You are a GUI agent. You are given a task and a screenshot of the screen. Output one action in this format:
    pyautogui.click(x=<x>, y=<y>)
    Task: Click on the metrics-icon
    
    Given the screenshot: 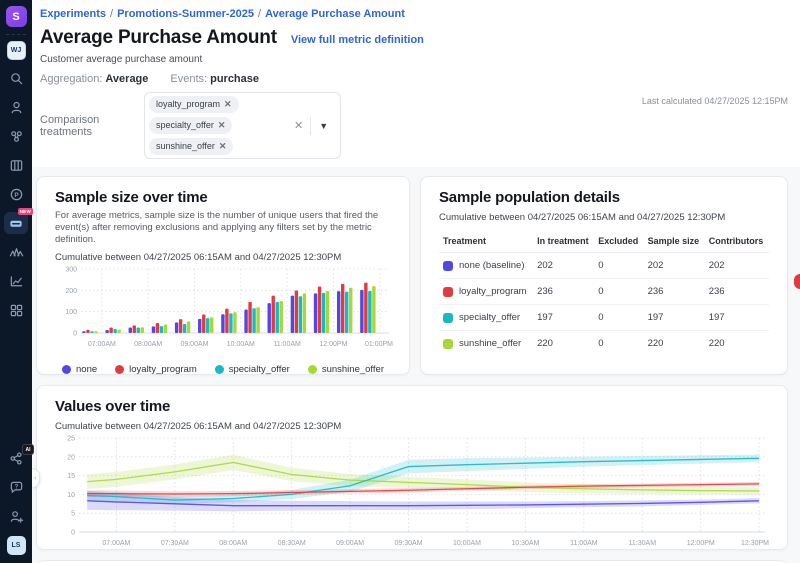 What is the action you would take?
    pyautogui.click(x=16, y=281)
    